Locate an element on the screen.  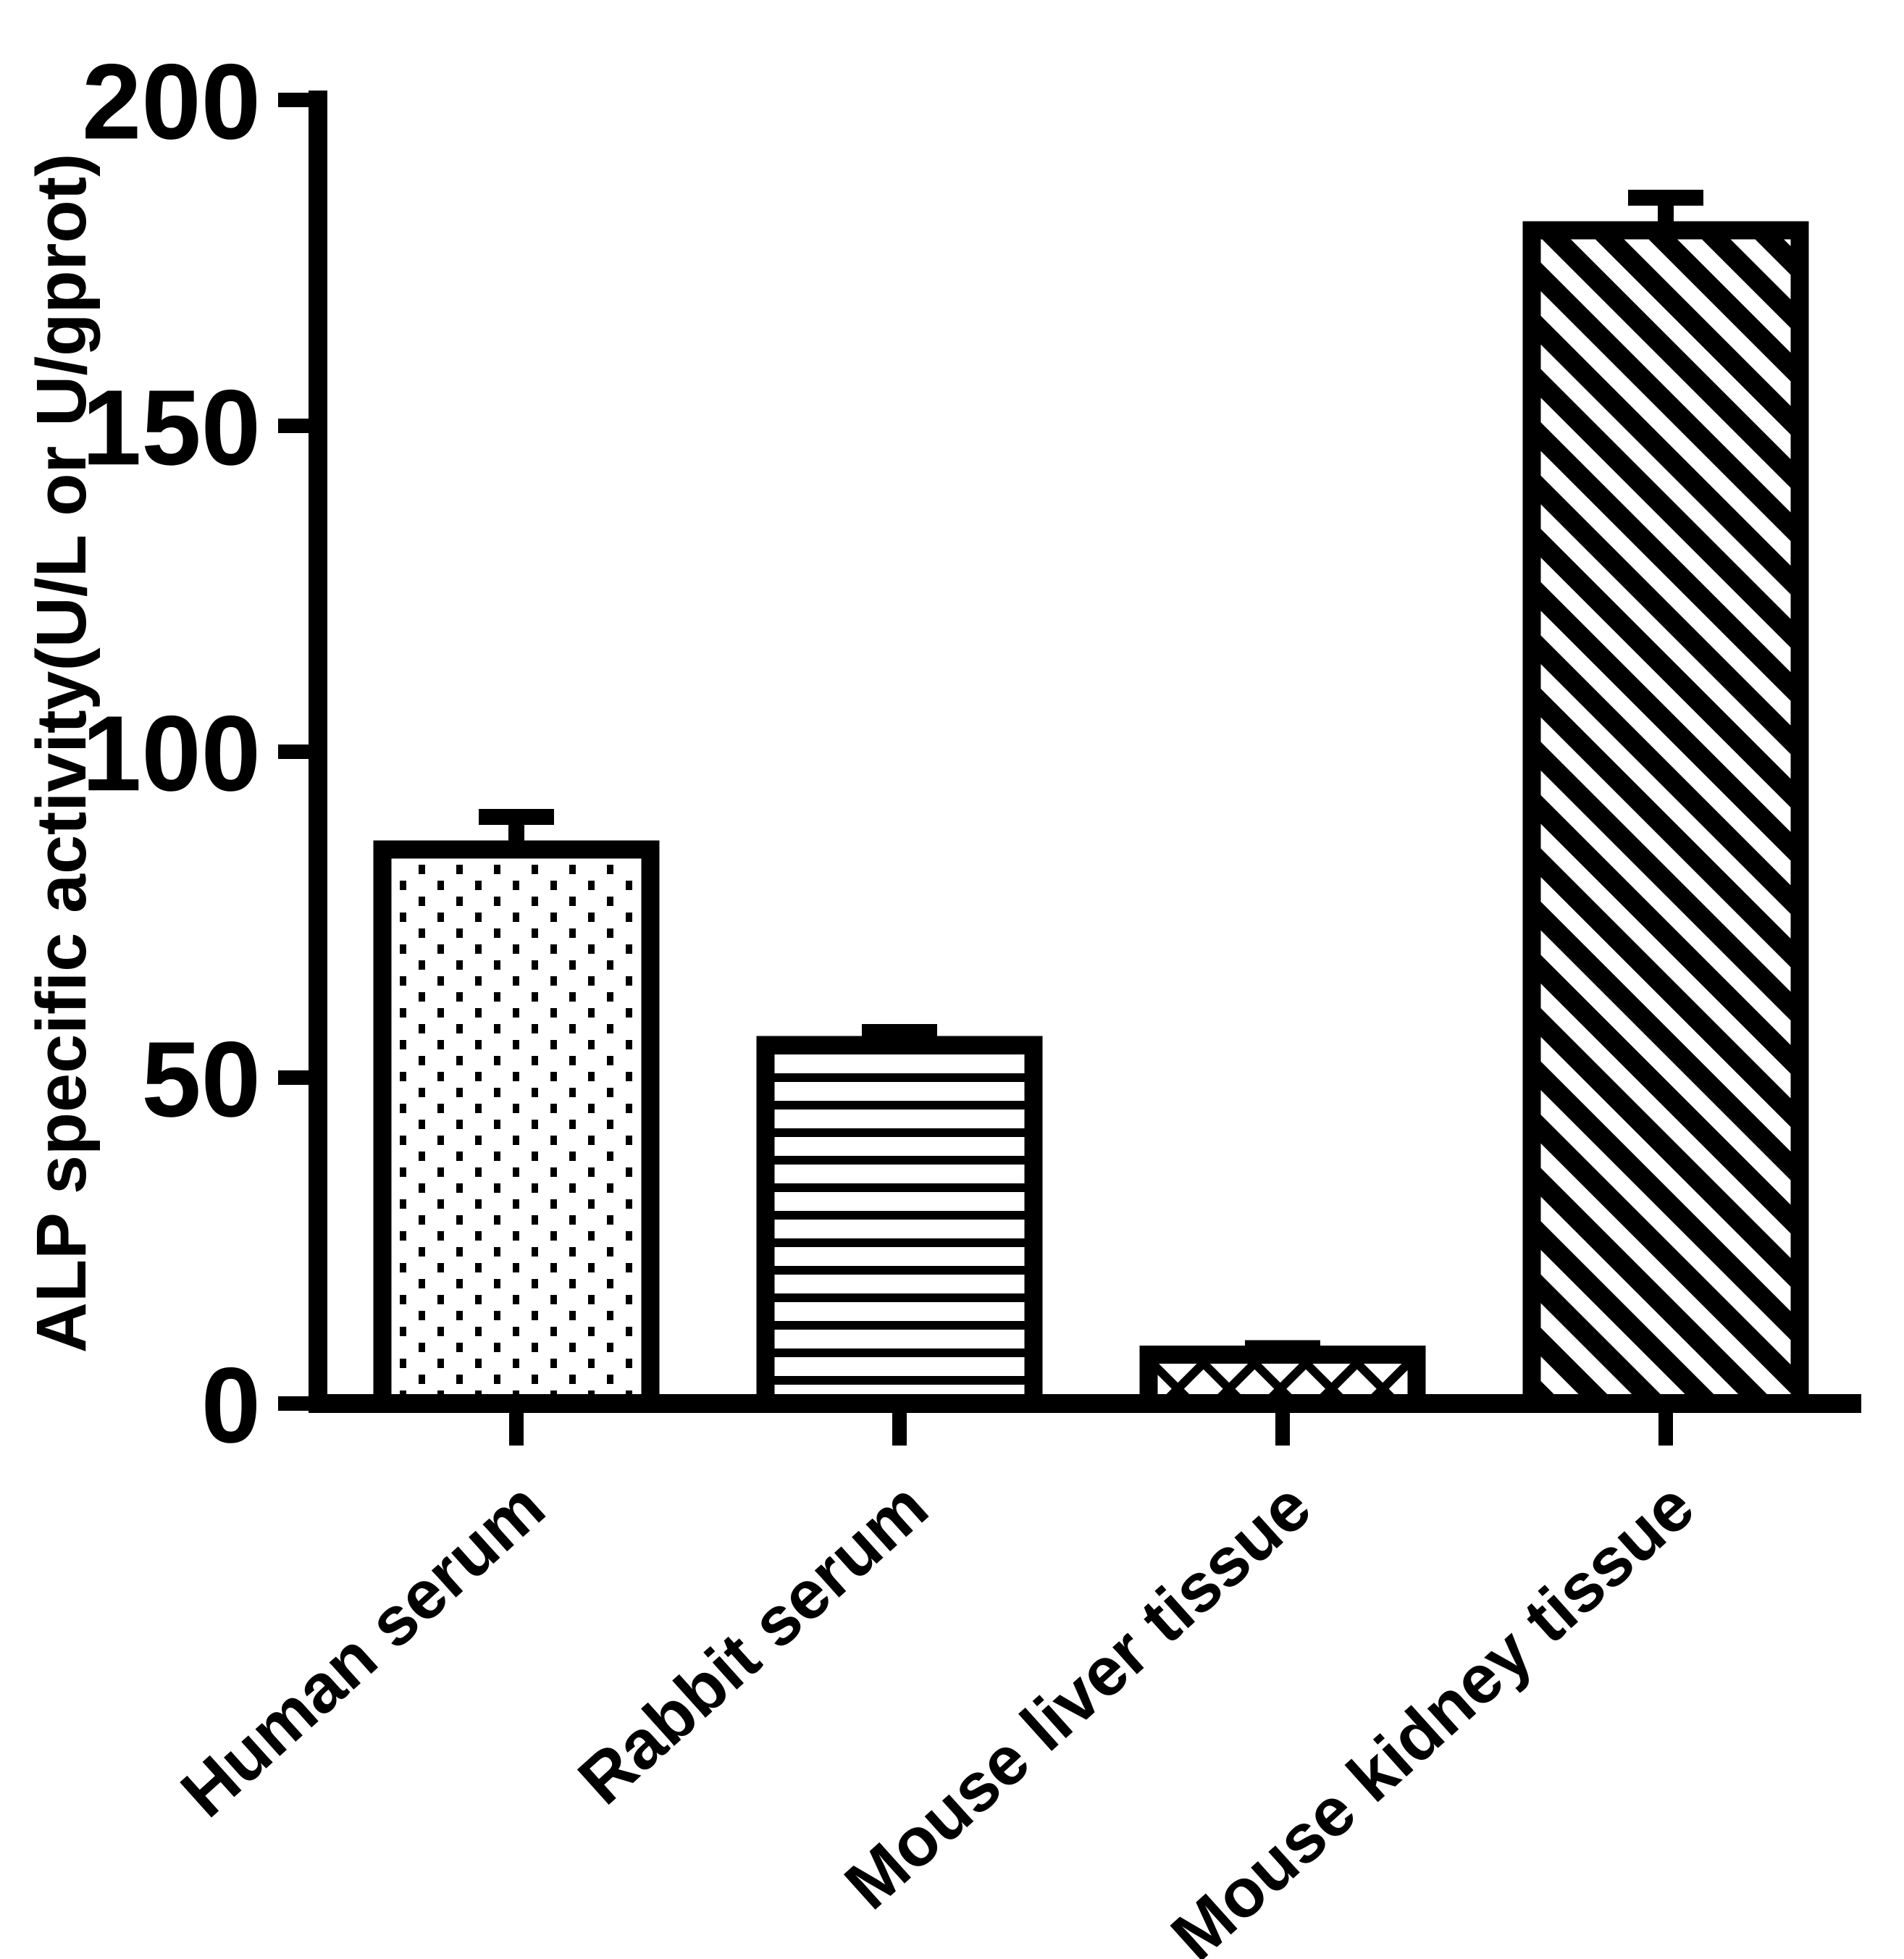
x-category-label-human-serum: Human serum is located at coordinates (363, 1650).